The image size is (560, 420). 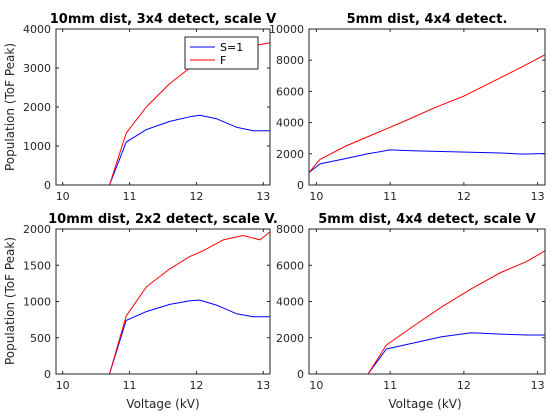 I want to click on chart-title: 10mm dist, 2x2 detect, scale V., so click(x=163, y=219).